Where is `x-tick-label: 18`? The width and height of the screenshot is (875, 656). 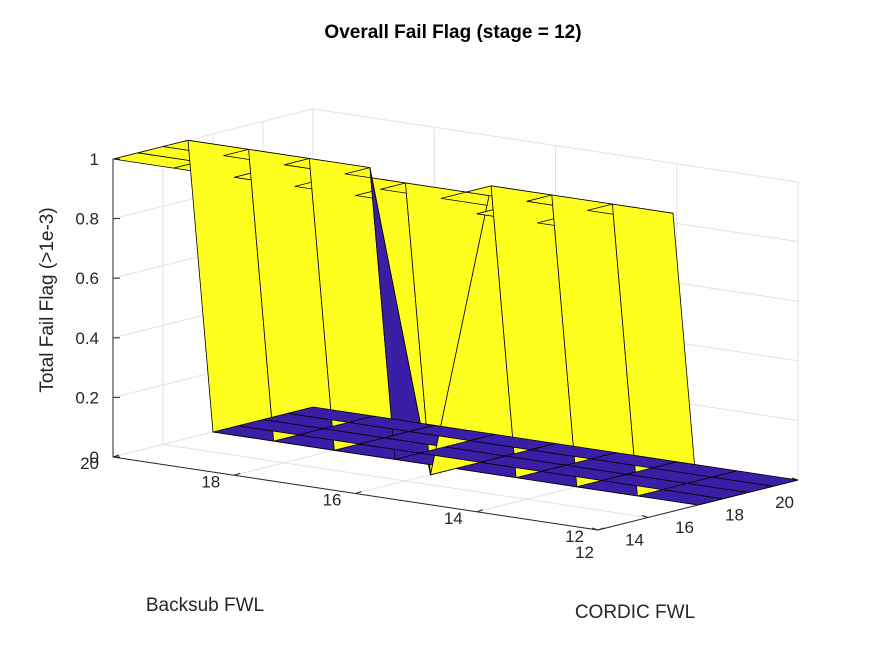
x-tick-label: 18 is located at coordinates (734, 515).